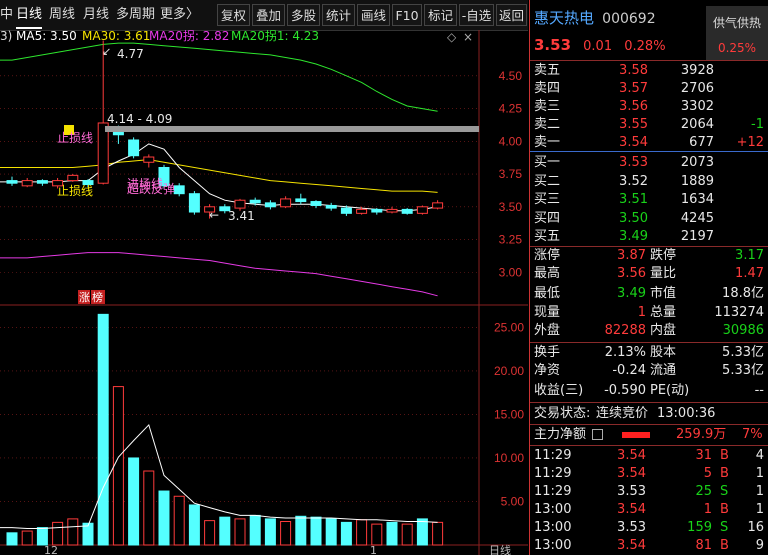 This screenshot has height=555, width=768. I want to click on price-tick-label: 3.00, so click(511, 272).